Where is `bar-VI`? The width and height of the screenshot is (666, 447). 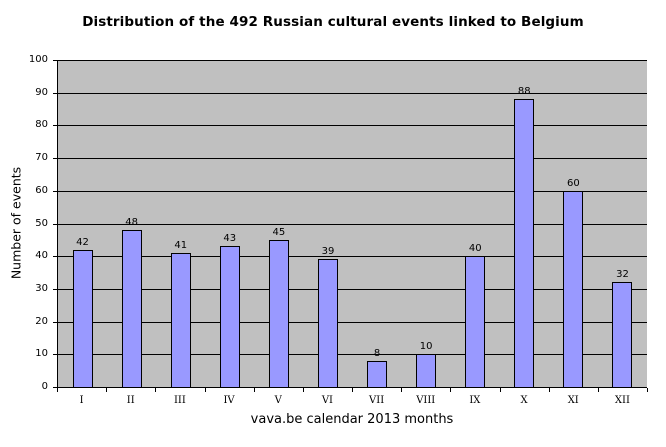
bar-VI is located at coordinates (327, 323).